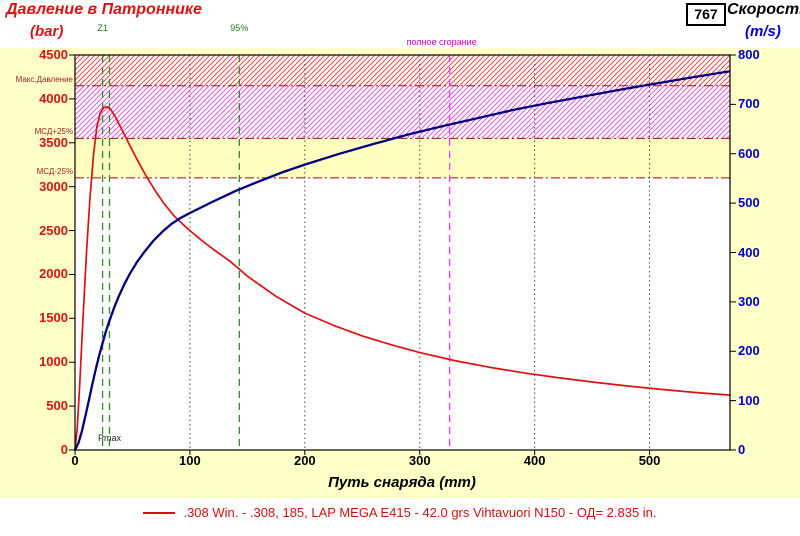 Image resolution: width=800 pixels, height=536 pixels. What do you see at coordinates (104, 9) in the screenshot?
I see `pressure-axis-title: Давление в Патроннике` at bounding box center [104, 9].